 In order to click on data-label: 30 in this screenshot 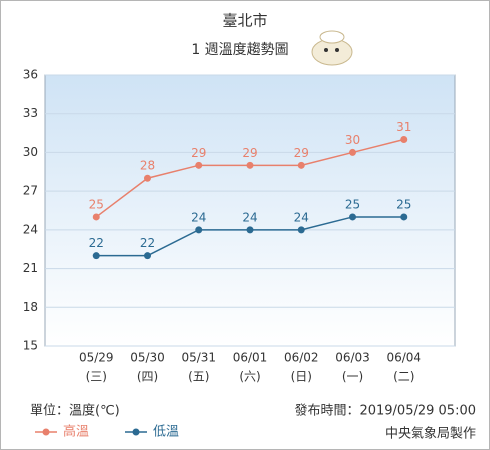, I will do `click(352, 140)`.